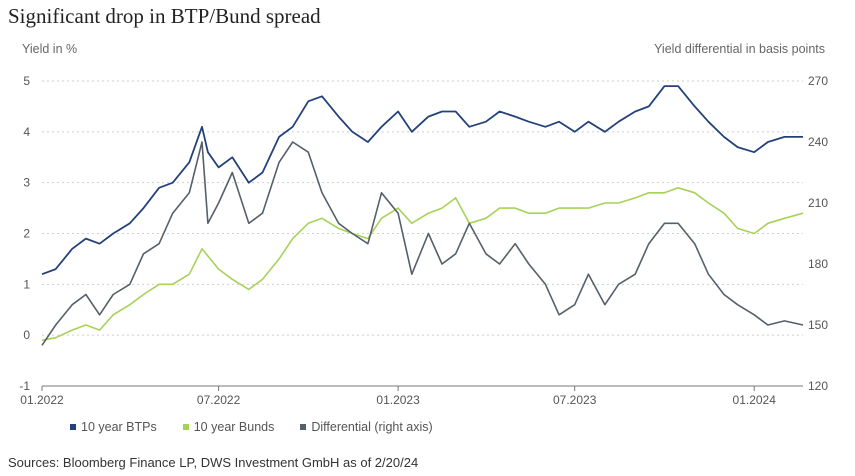 The image size is (855, 476). I want to click on y2-tick-label: 210, so click(818, 203).